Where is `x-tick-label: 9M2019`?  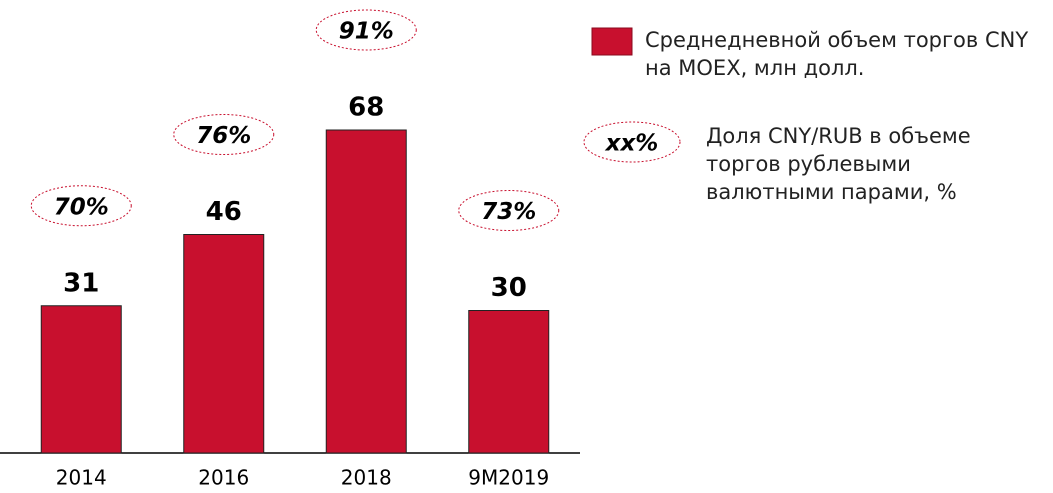 x-tick-label: 9M2019 is located at coordinates (508, 478).